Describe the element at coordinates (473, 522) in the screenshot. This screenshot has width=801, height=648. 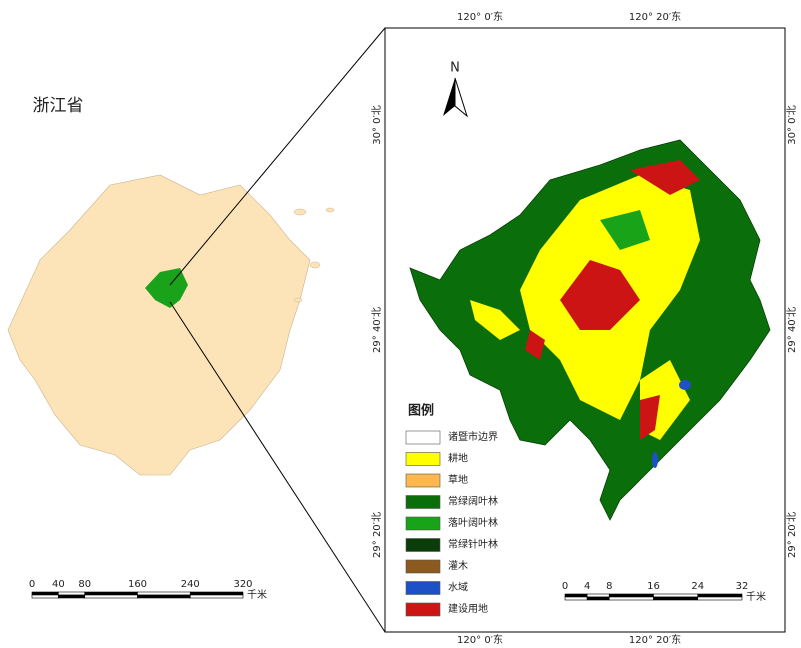
I see `legend-label: 落叶阔叶林` at that location.